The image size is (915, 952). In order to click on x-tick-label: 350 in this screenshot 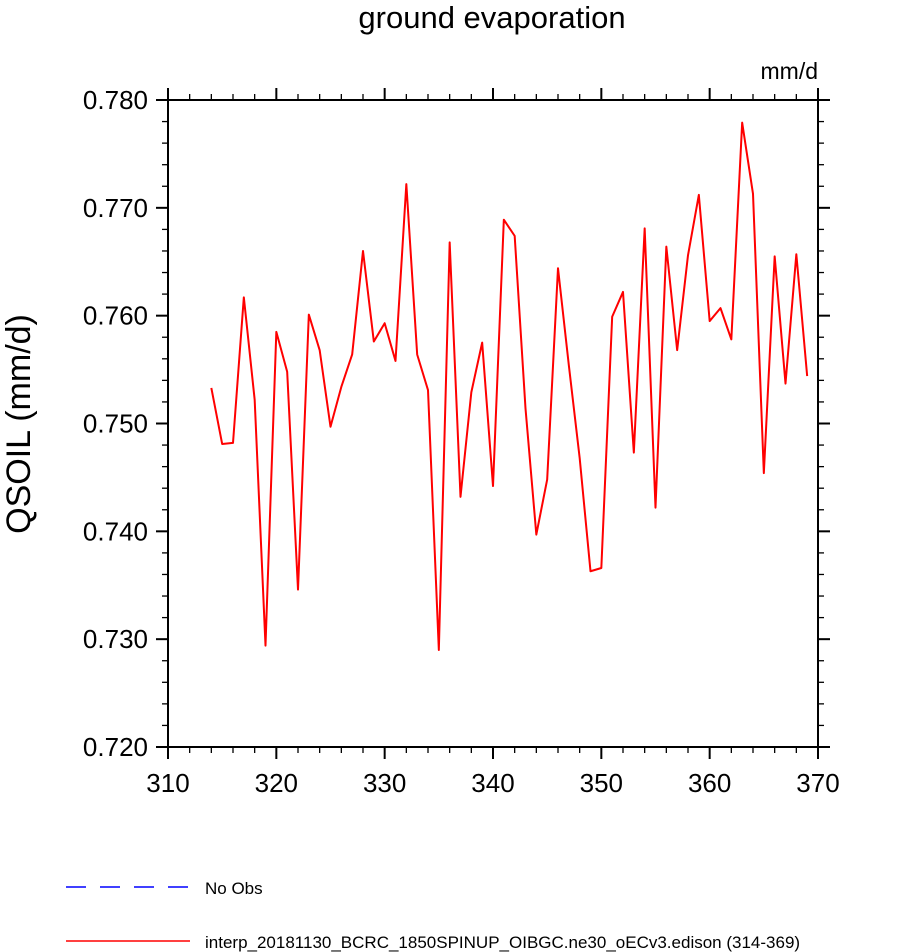, I will do `click(601, 783)`.